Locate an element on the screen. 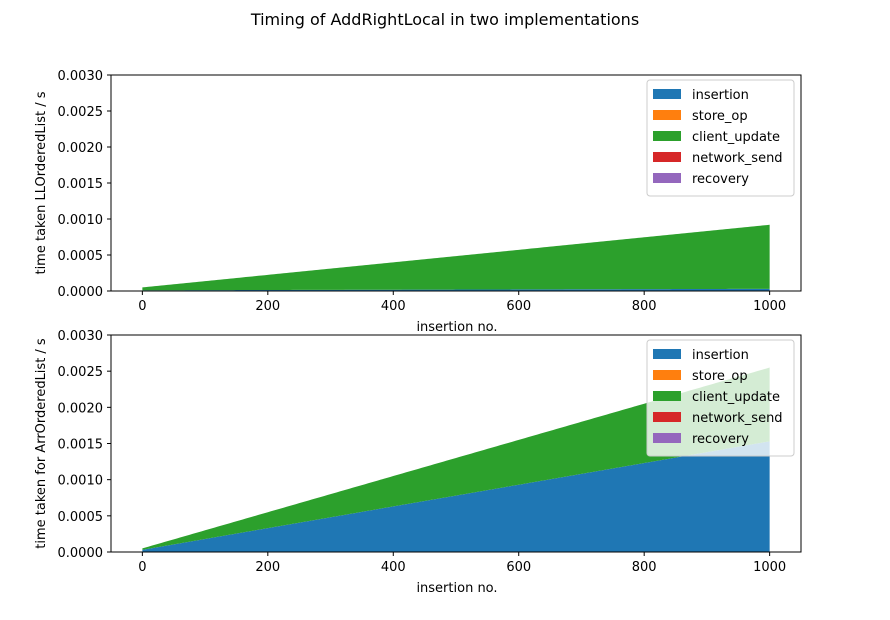 This screenshot has width=890, height=620. area-client-update is located at coordinates (456, 257).